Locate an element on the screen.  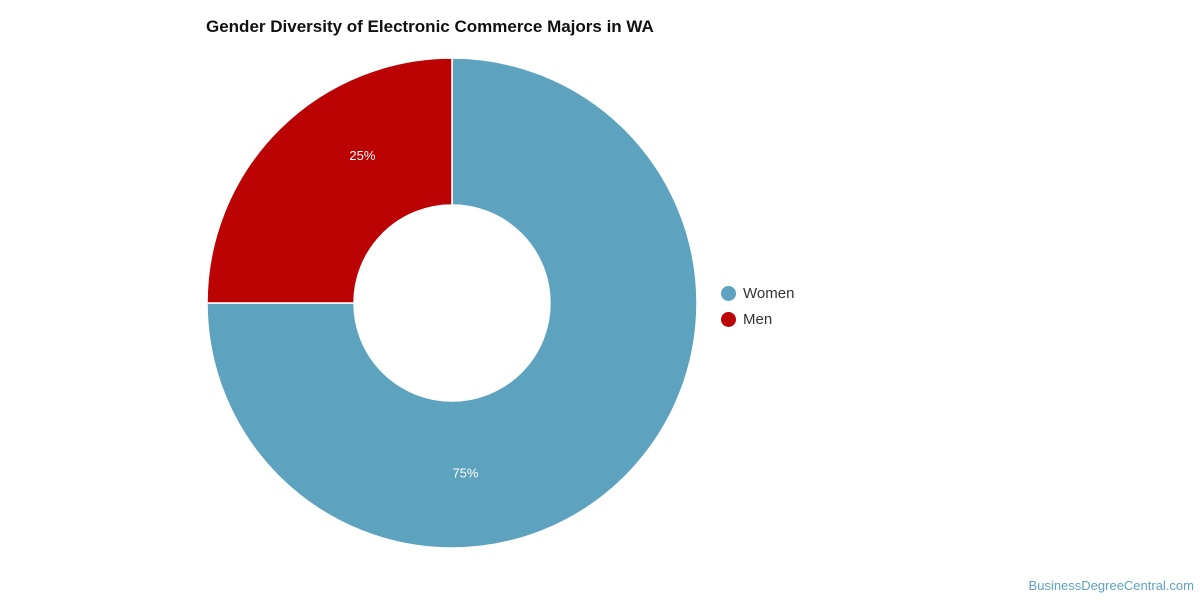
chart-legend: Women Men is located at coordinates (757, 306).